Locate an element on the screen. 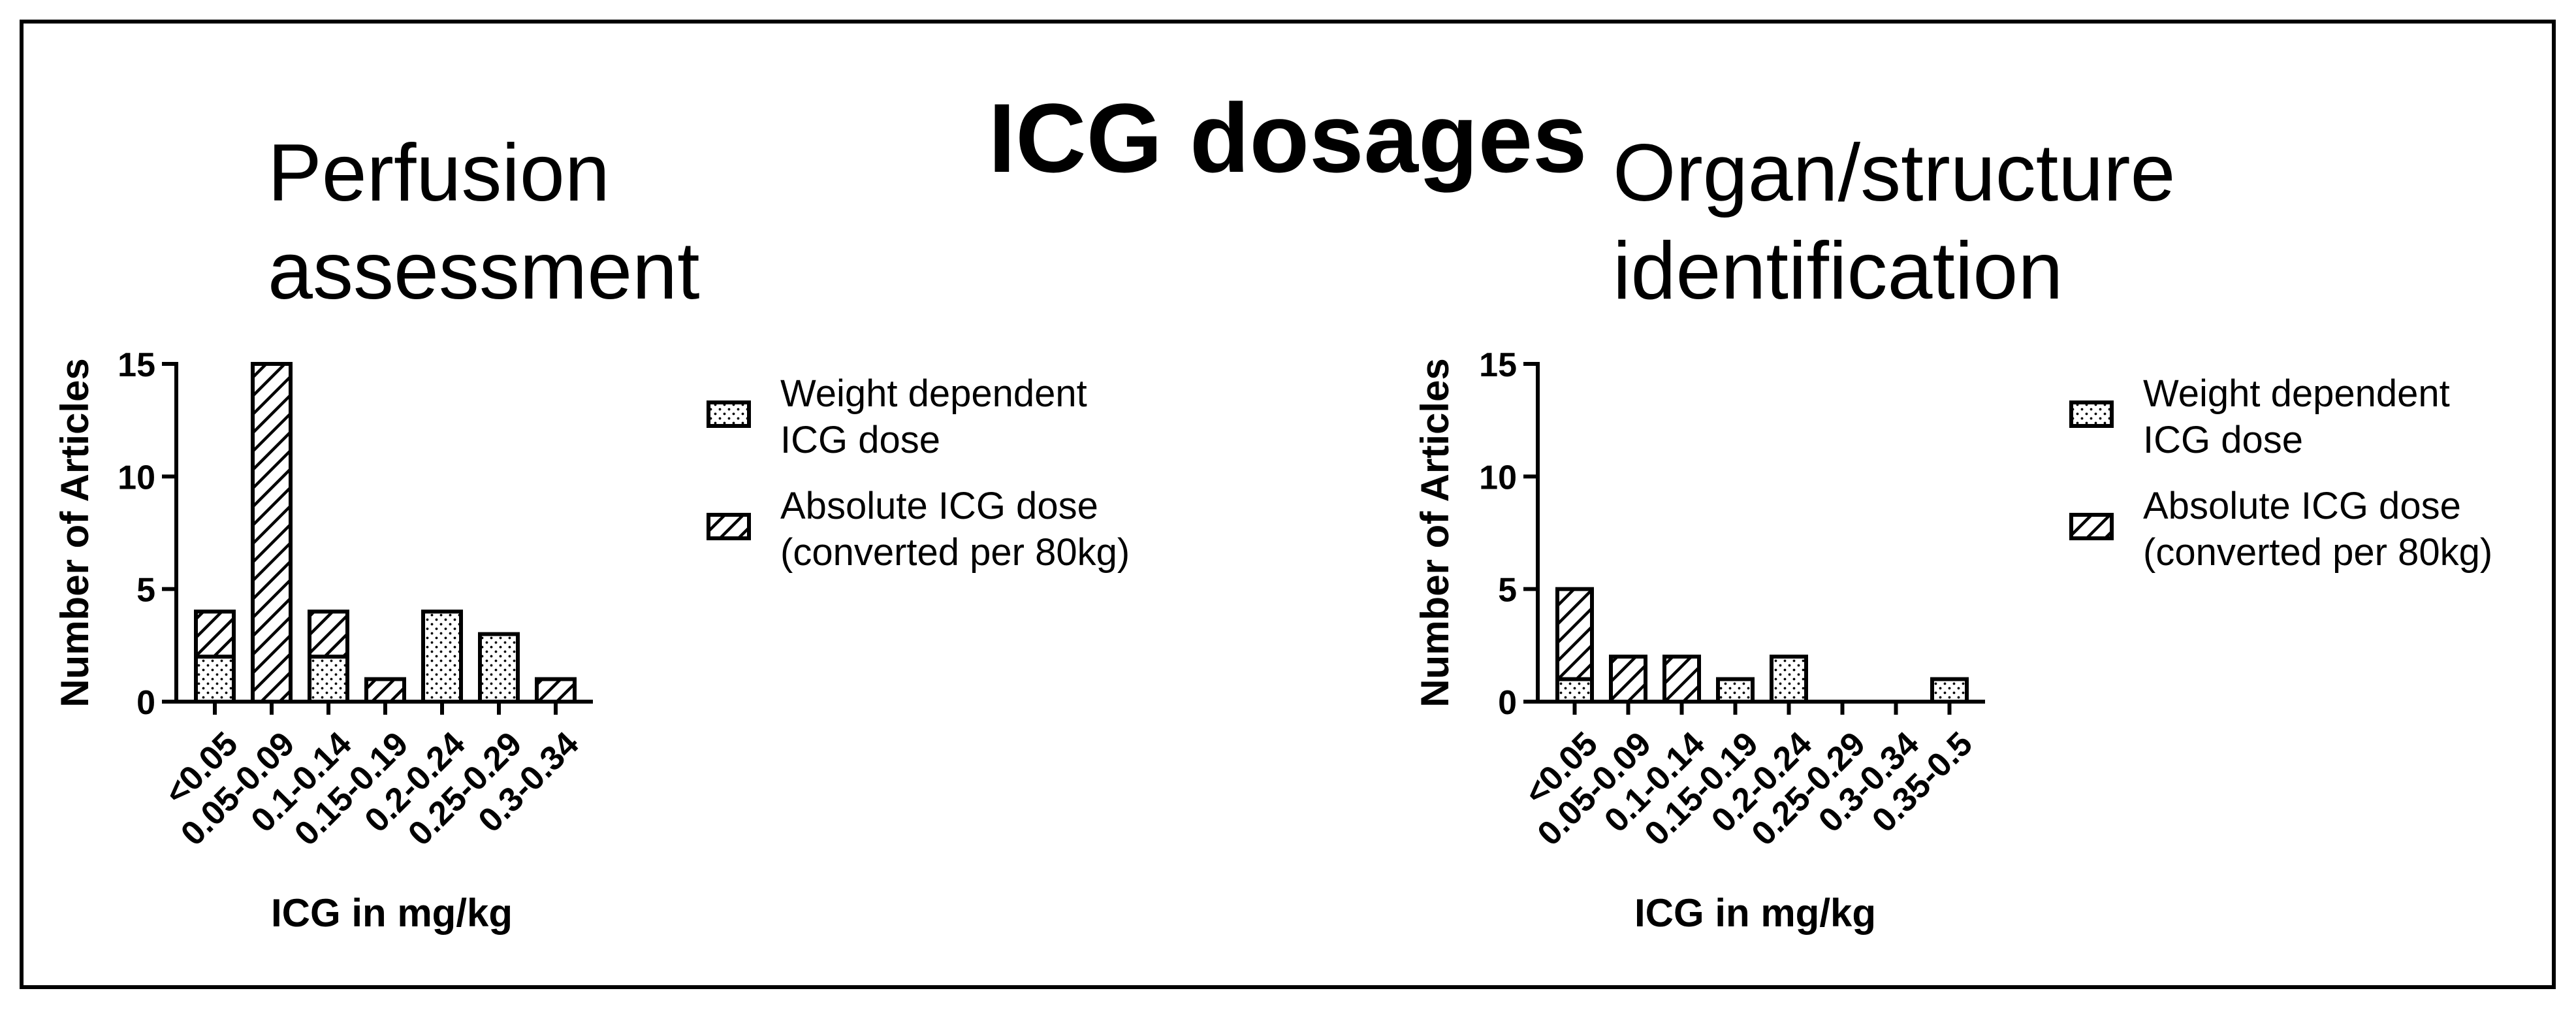 This screenshot has width=2576, height=1010. figure-title: ICG dosages is located at coordinates (1287, 138).